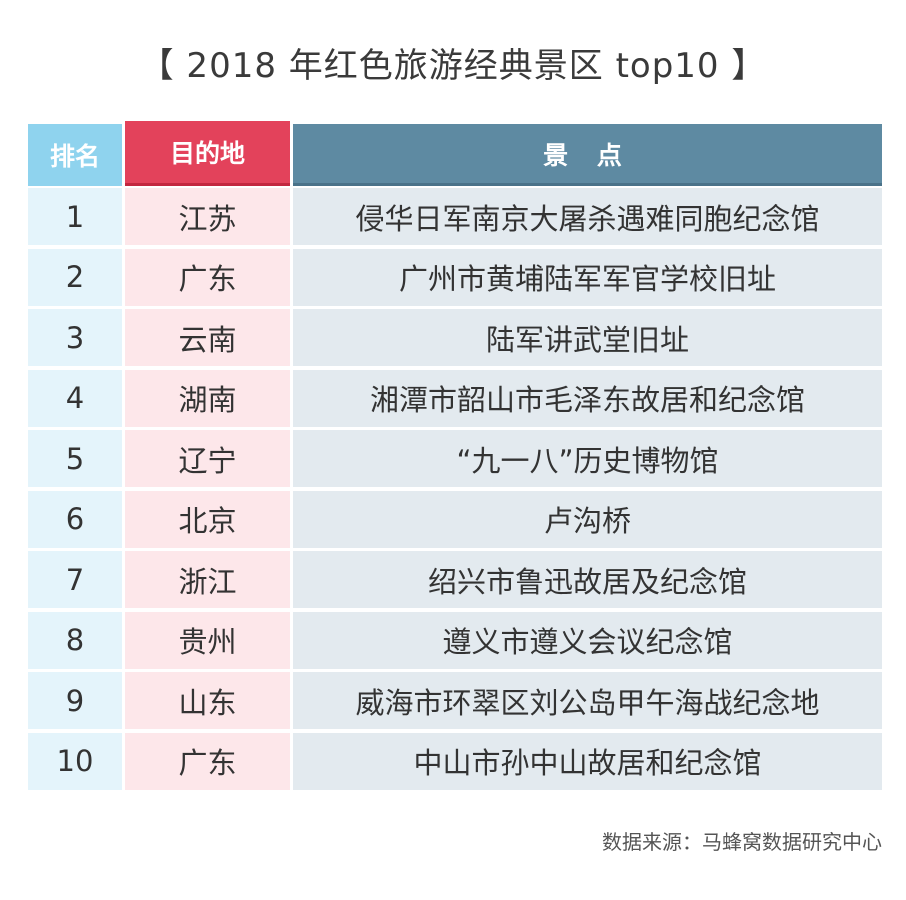 This screenshot has height=900, width=906. Describe the element at coordinates (587, 155) in the screenshot. I see `header-spot: 景 点` at that location.